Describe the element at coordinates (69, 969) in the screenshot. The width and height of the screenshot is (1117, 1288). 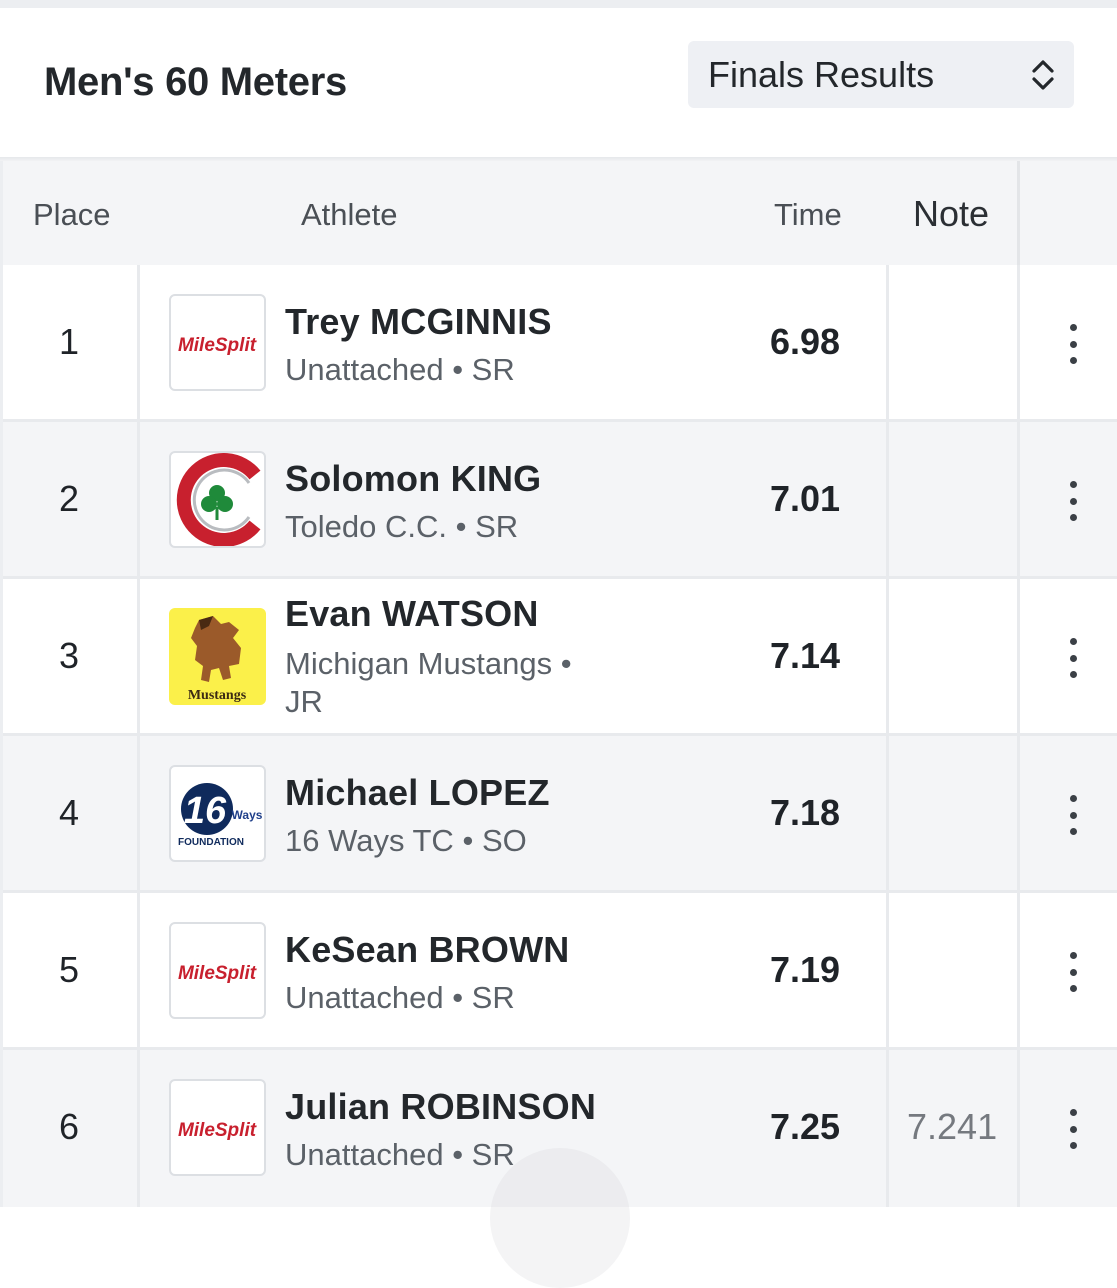
I see `place-value: 5` at that location.